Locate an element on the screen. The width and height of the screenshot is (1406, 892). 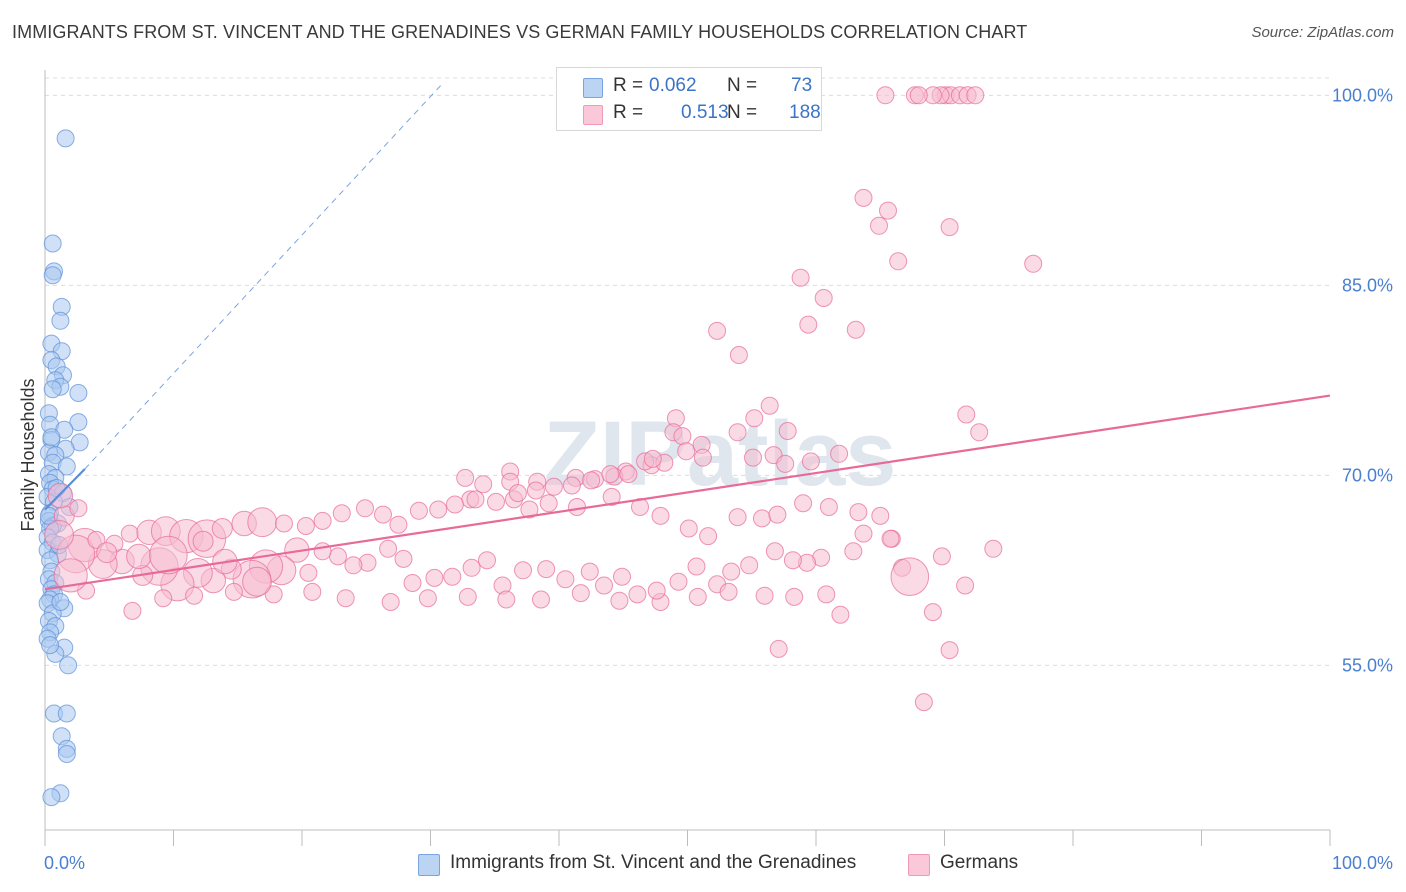
x-tick-label: 100.0% is located at coordinates (1362, 863).